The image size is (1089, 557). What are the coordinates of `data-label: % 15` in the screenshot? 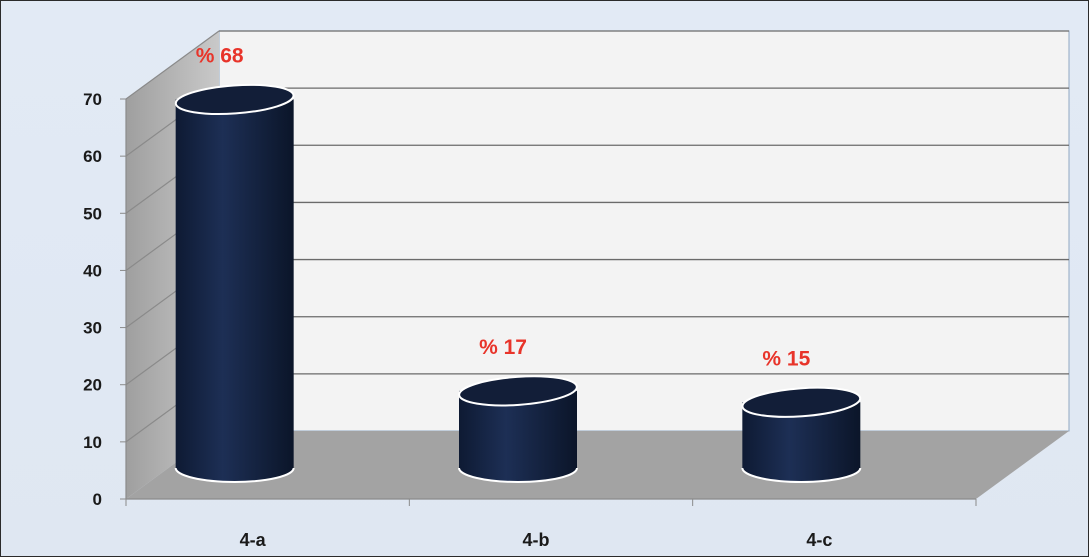 It's located at (786, 358).